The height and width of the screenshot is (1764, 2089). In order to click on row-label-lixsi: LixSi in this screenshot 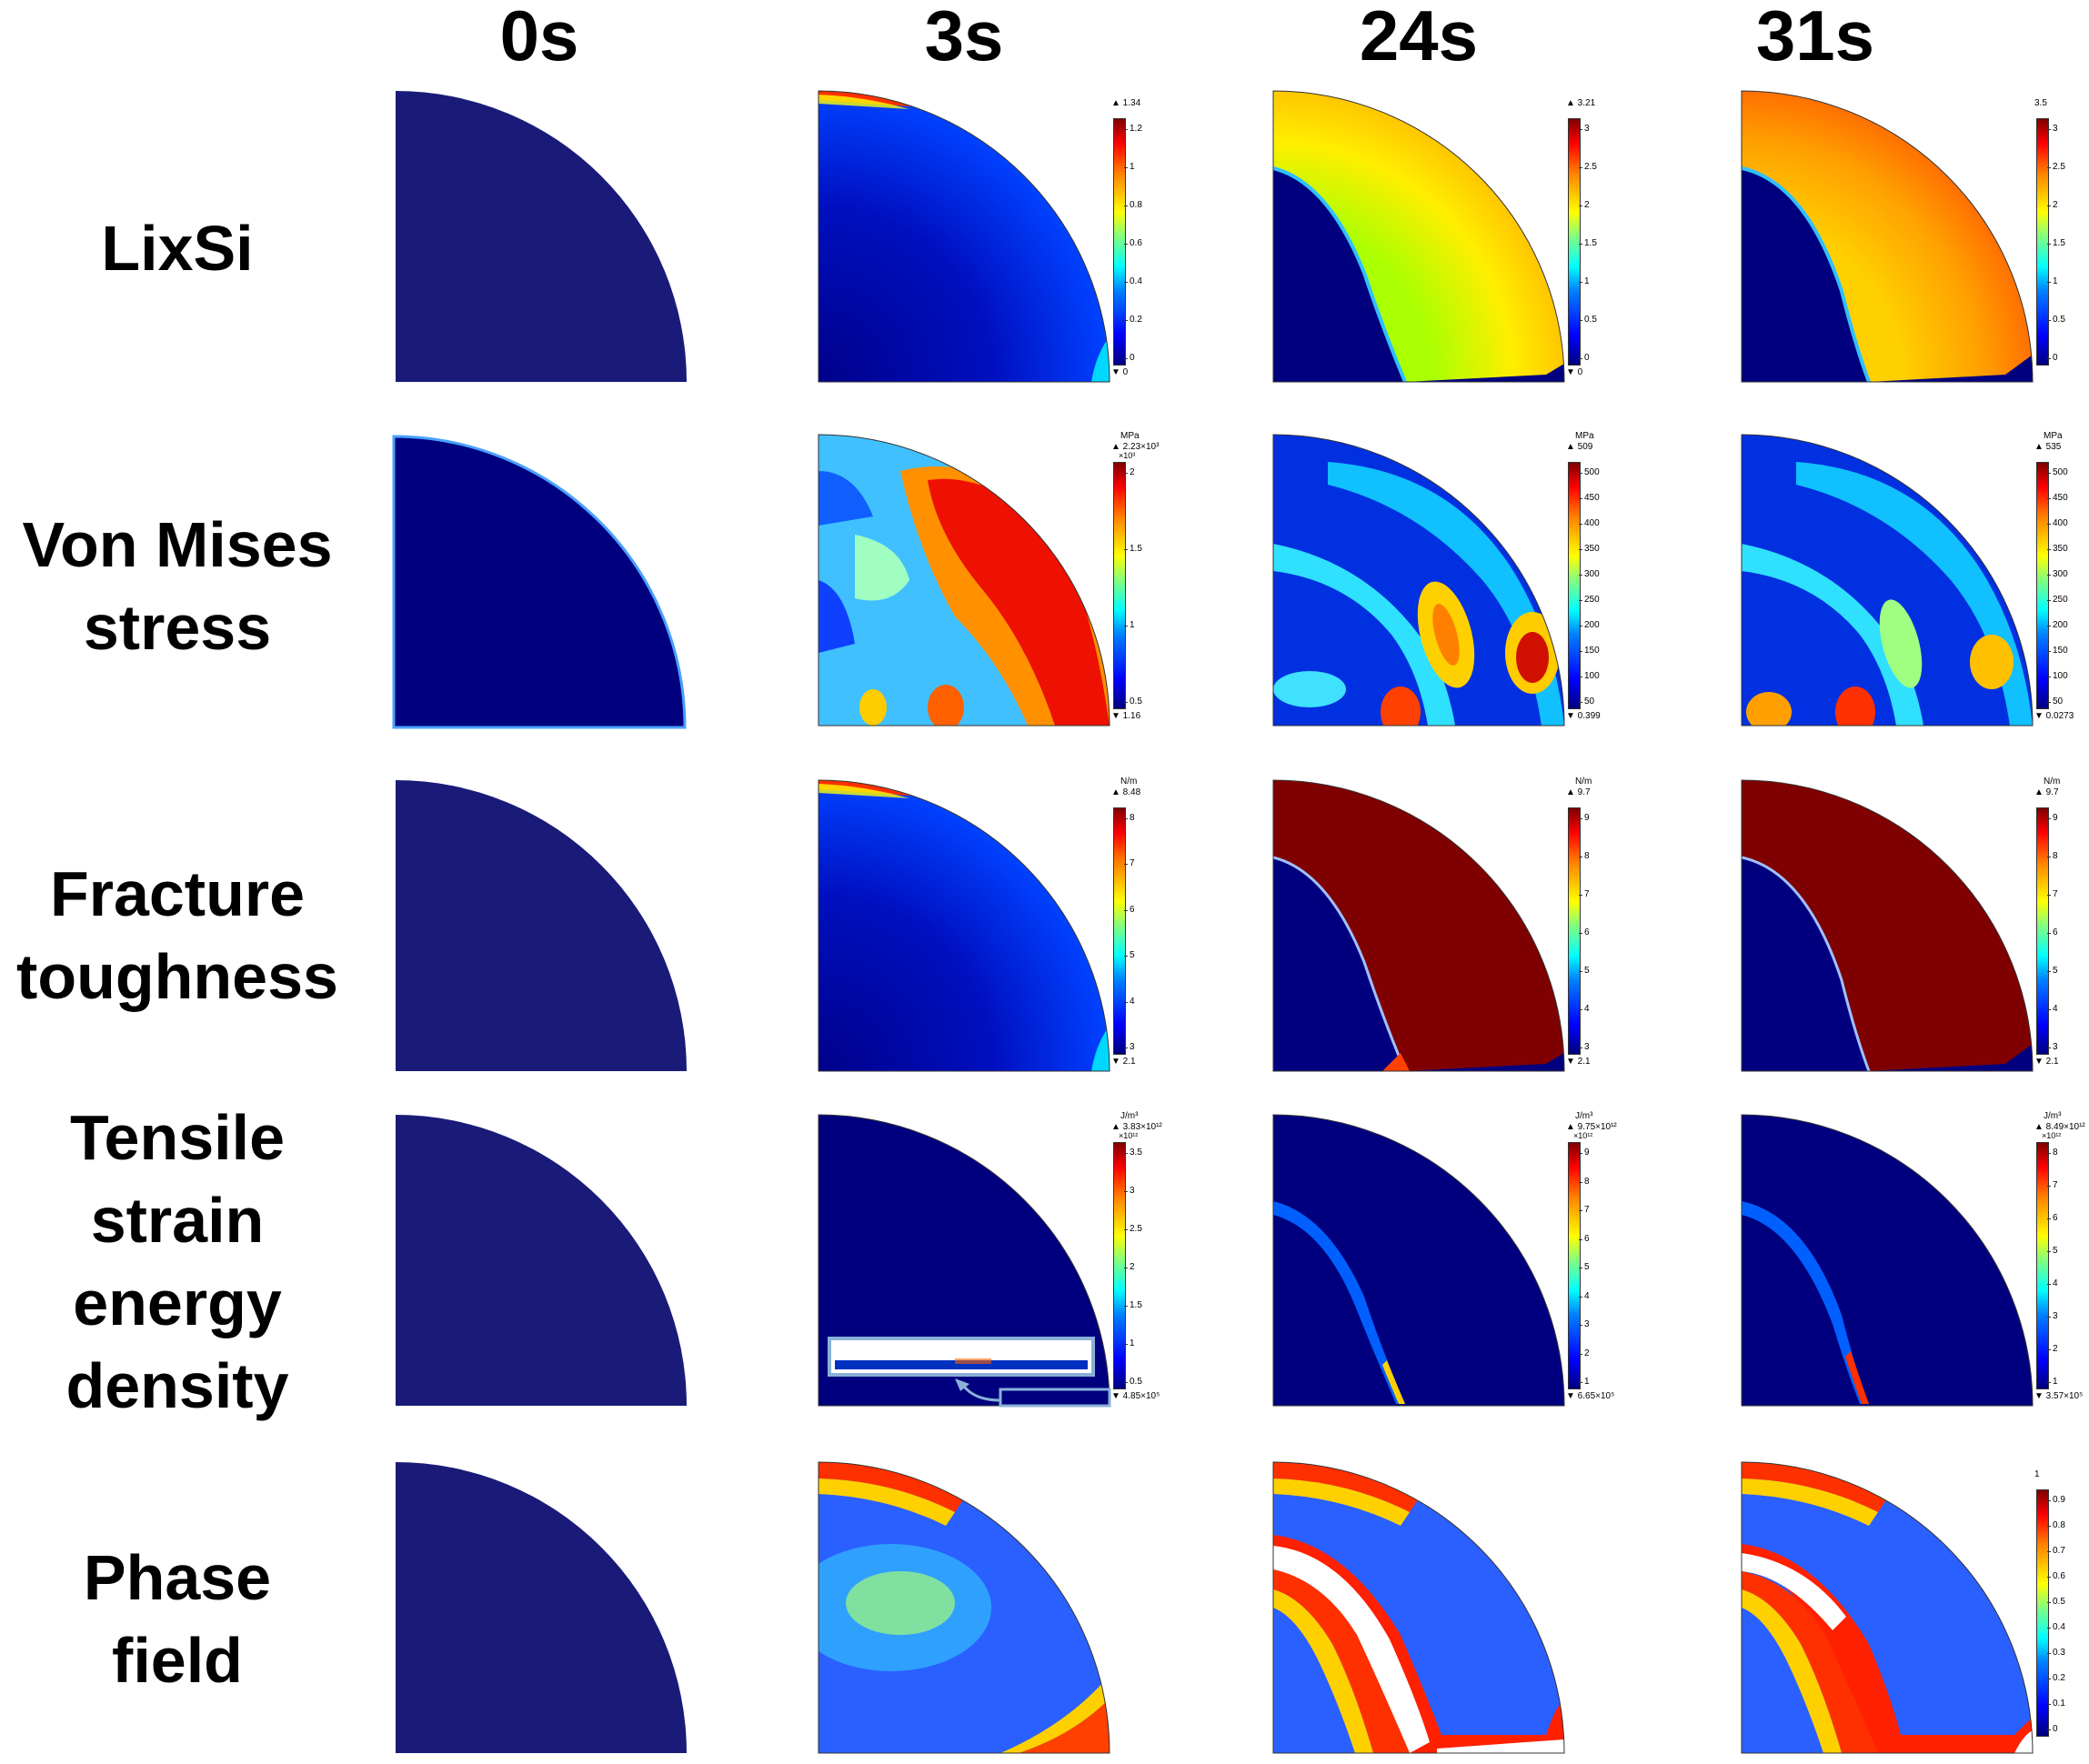, I will do `click(177, 248)`.